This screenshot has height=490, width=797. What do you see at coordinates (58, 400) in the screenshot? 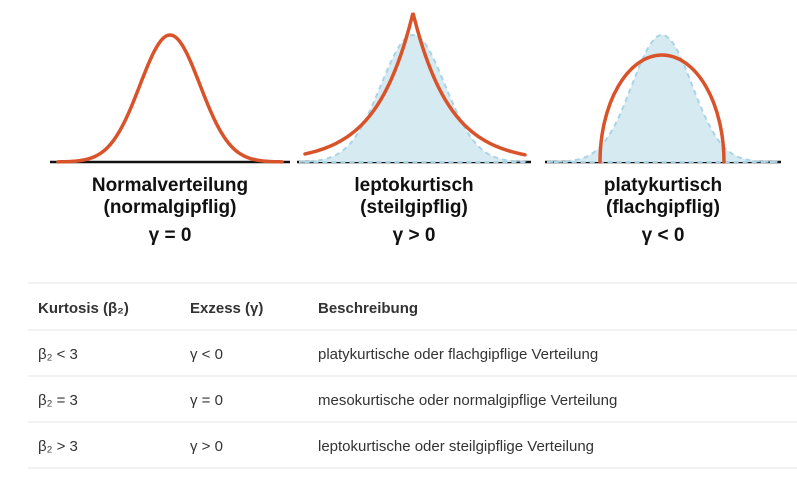
I see `table-cell: β₂ = 3` at bounding box center [58, 400].